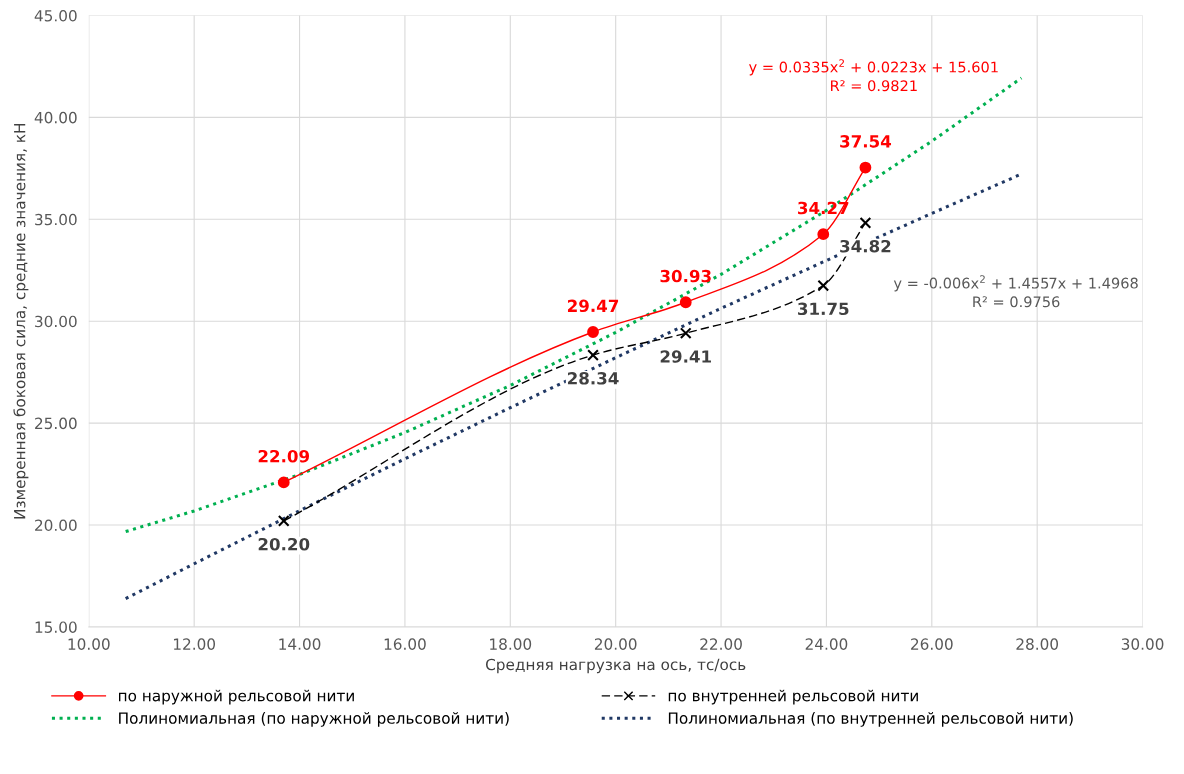 The width and height of the screenshot is (1184, 774). I want to click on legend-label: по наружной рельсовой нити, so click(236, 697).